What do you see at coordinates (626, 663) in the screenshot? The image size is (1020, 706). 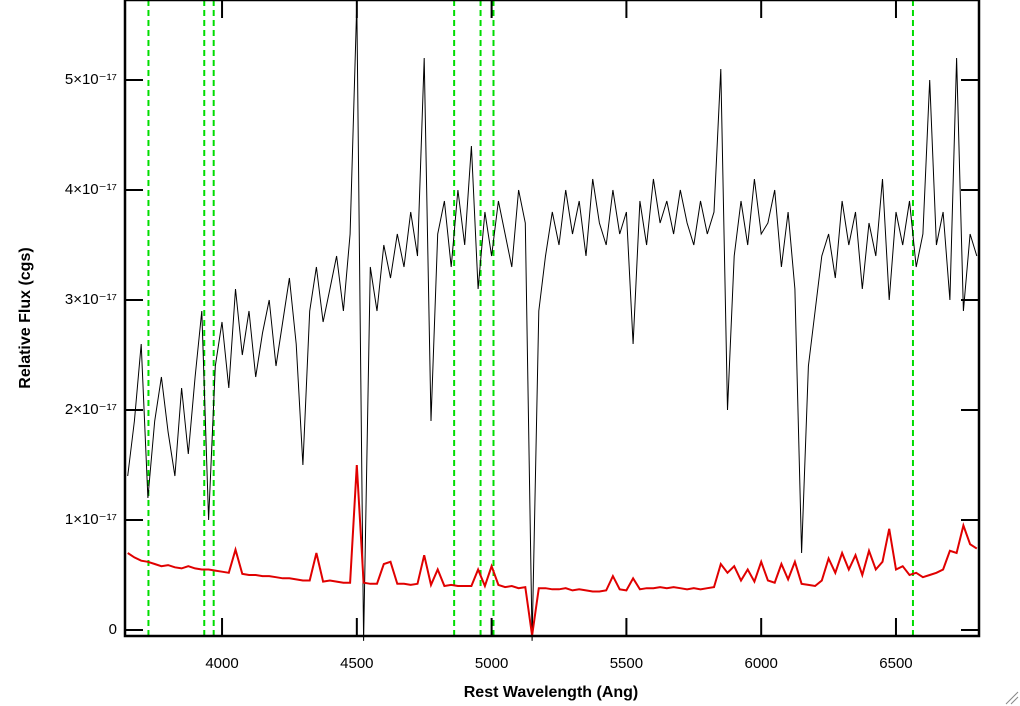 I see `x-tick-label: 5500` at bounding box center [626, 663].